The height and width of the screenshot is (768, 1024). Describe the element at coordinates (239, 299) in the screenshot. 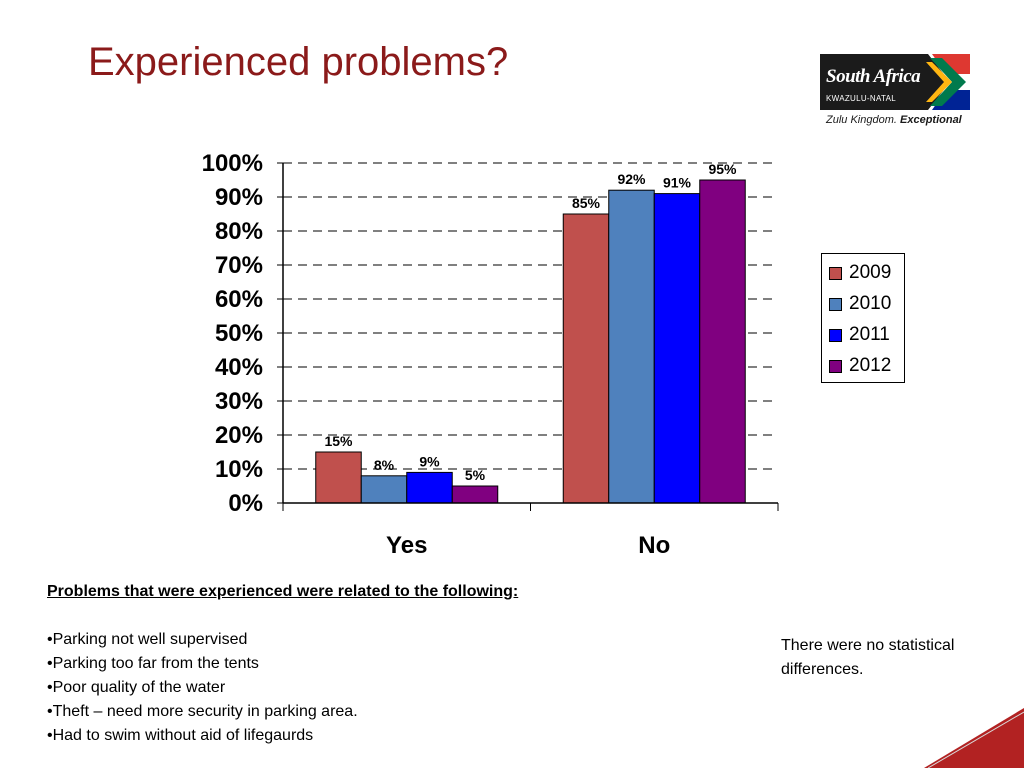

I see `y-tick-label: 60%` at that location.